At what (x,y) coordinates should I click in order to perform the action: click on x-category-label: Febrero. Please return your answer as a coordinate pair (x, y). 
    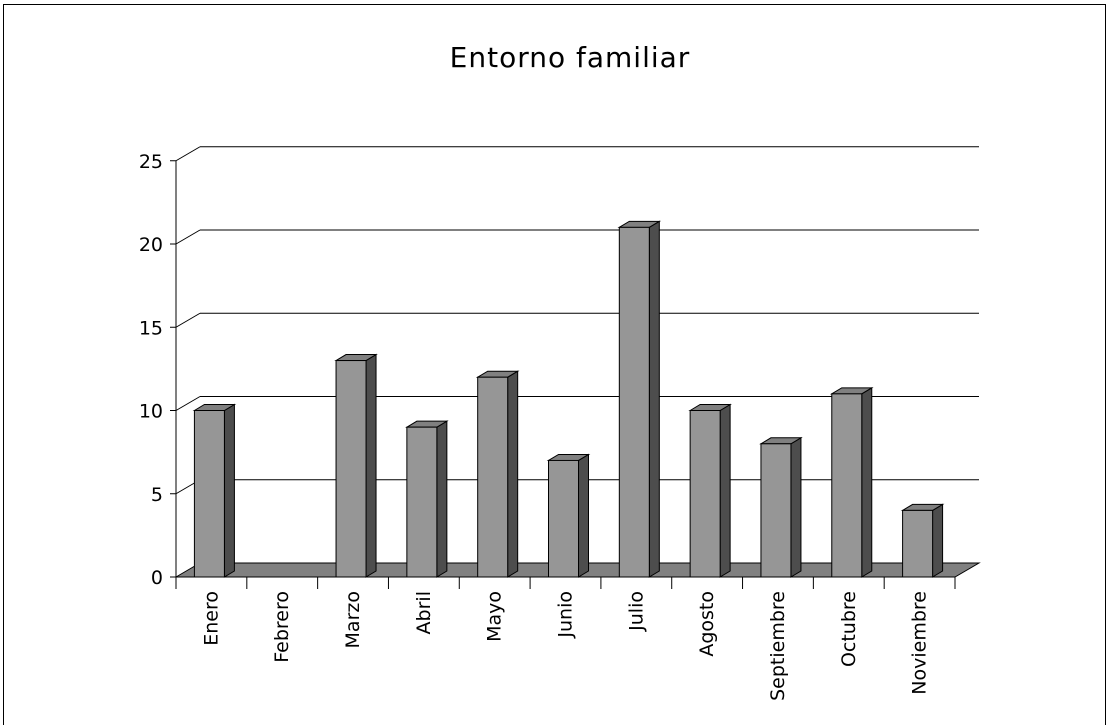
    Looking at the image, I should click on (282, 627).